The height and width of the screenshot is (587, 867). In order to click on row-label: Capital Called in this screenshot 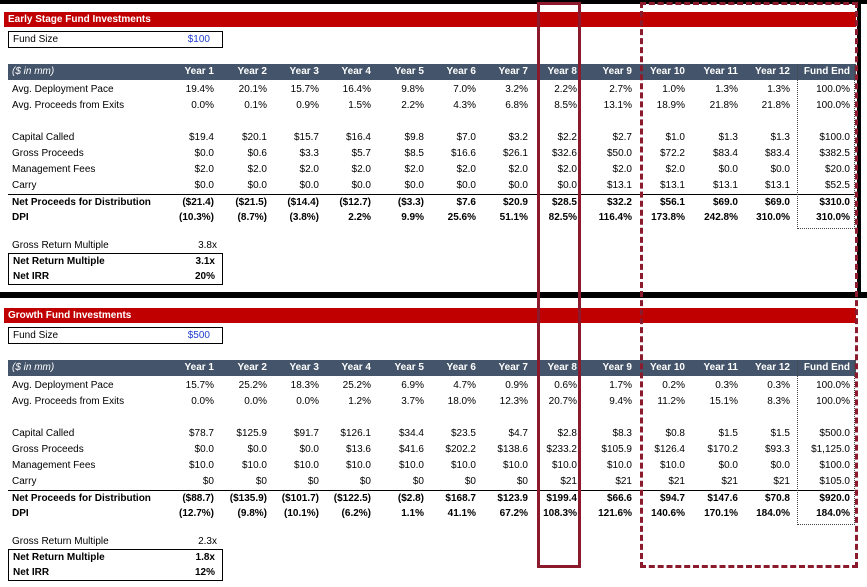, I will do `click(43, 433)`.